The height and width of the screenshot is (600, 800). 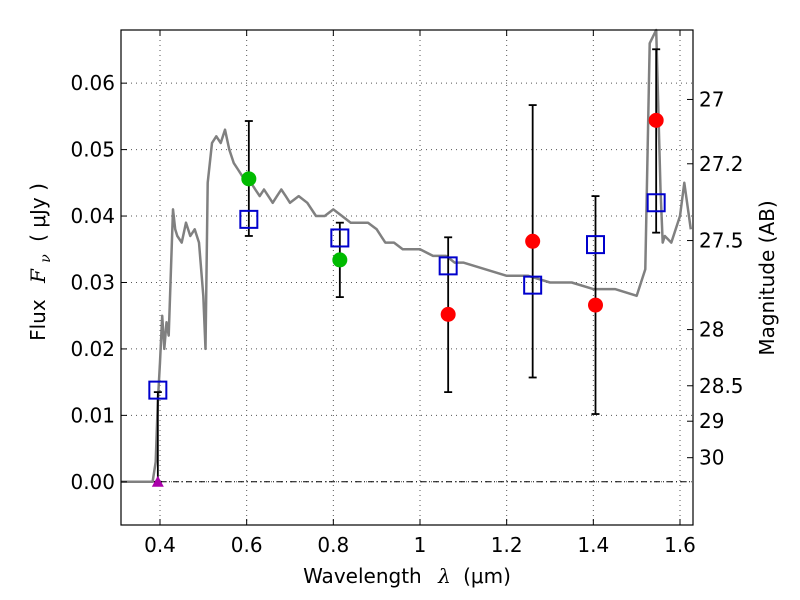 I want to click on y-tick-label: 0.00, so click(x=92, y=482).